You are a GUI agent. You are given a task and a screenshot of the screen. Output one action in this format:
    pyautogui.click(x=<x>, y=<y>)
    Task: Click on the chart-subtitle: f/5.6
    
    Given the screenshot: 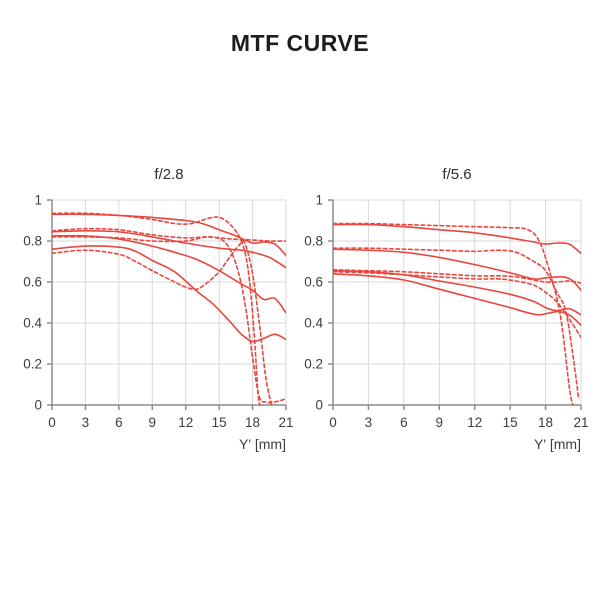 What is the action you would take?
    pyautogui.click(x=456, y=174)
    